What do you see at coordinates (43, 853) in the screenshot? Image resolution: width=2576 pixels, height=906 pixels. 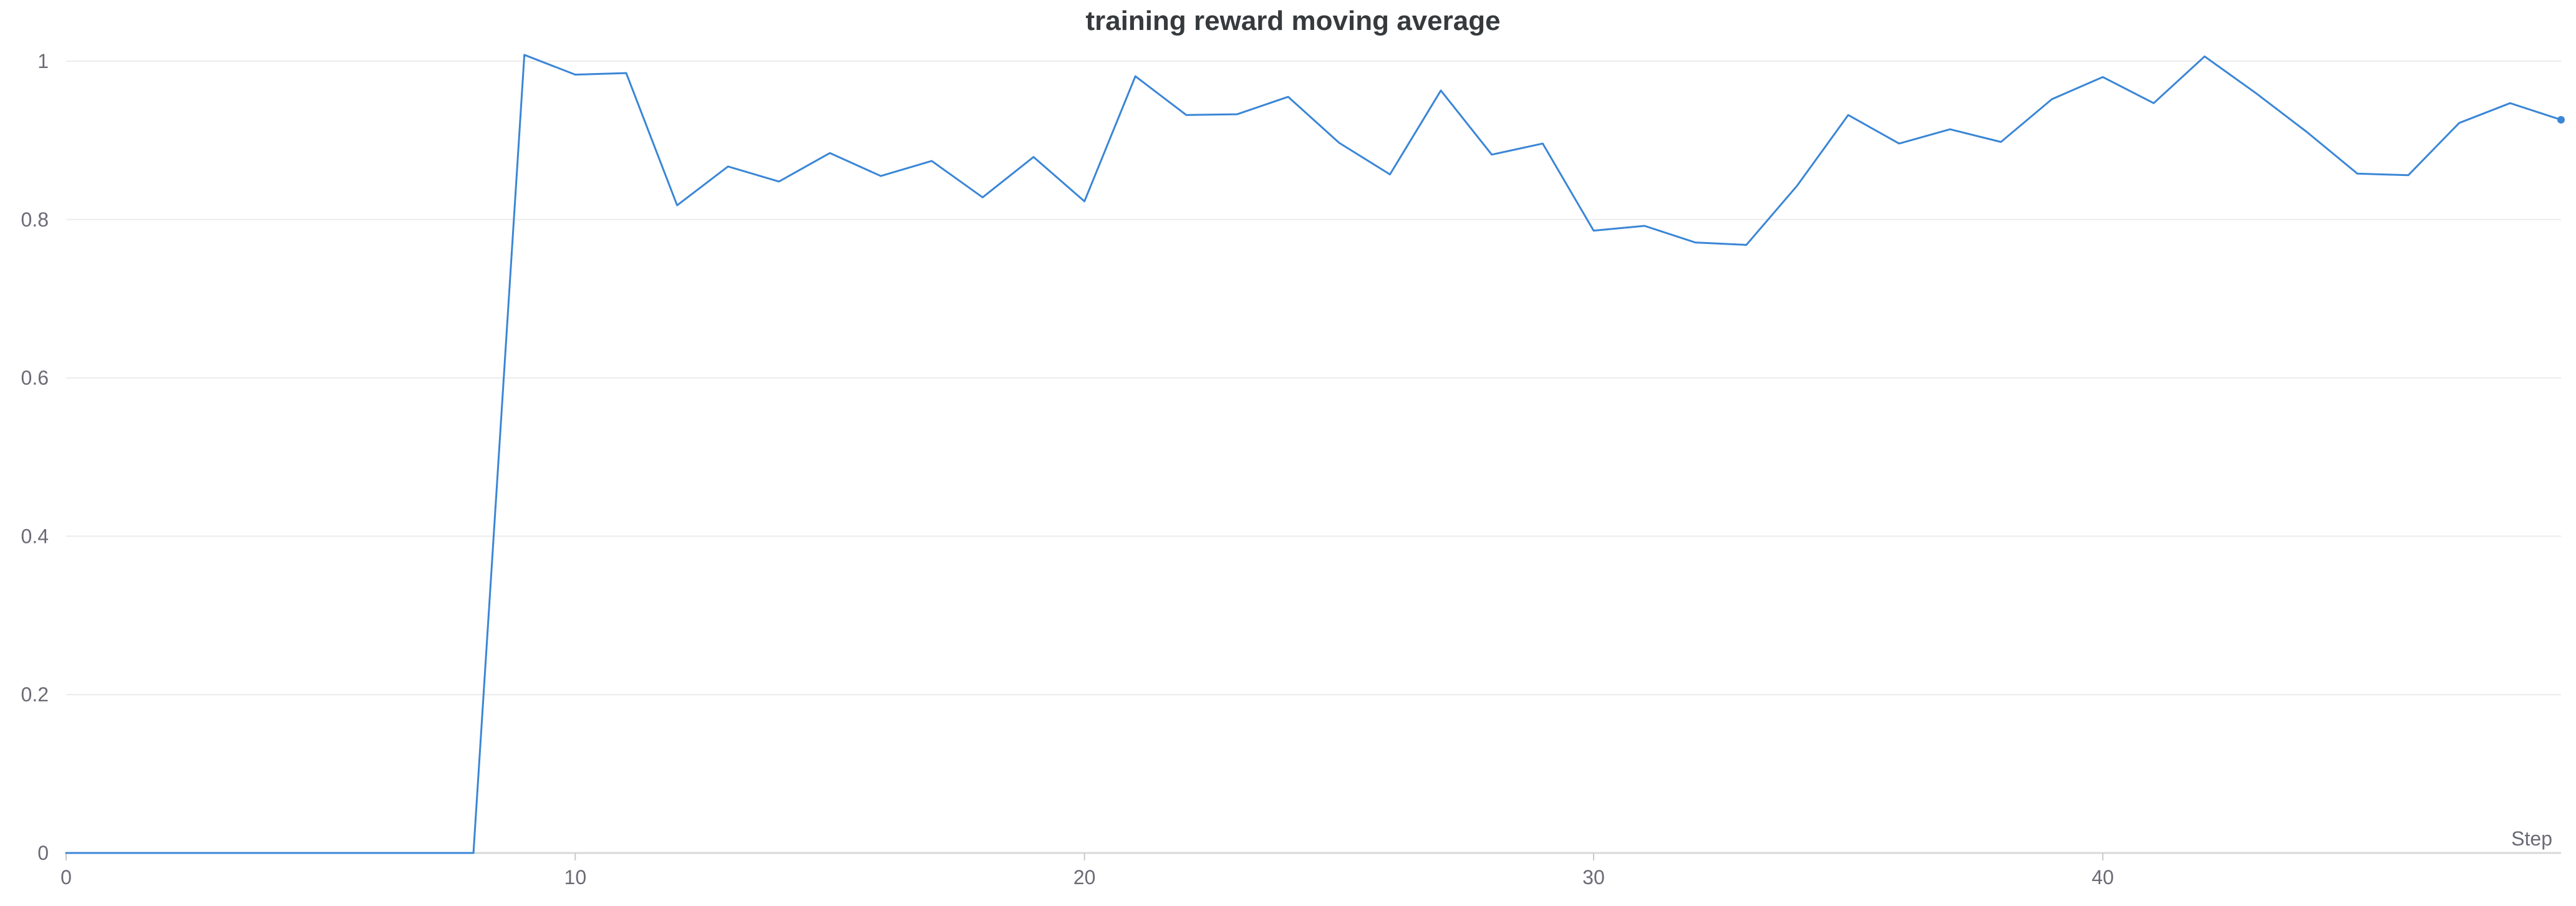 I see `y-tick-label: 0` at bounding box center [43, 853].